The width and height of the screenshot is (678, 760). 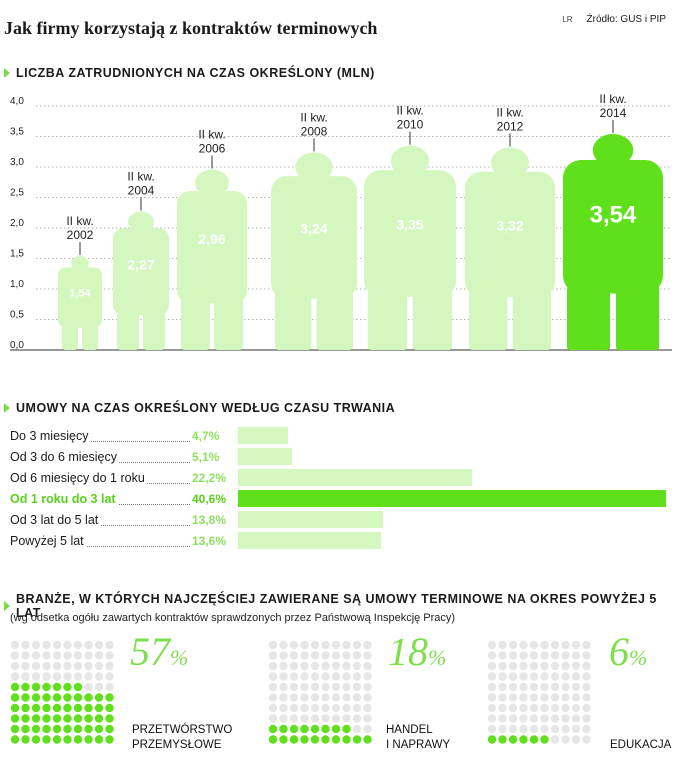 What do you see at coordinates (64, 457) in the screenshot?
I see `category-label: Od 3 do 6 miesięcy` at bounding box center [64, 457].